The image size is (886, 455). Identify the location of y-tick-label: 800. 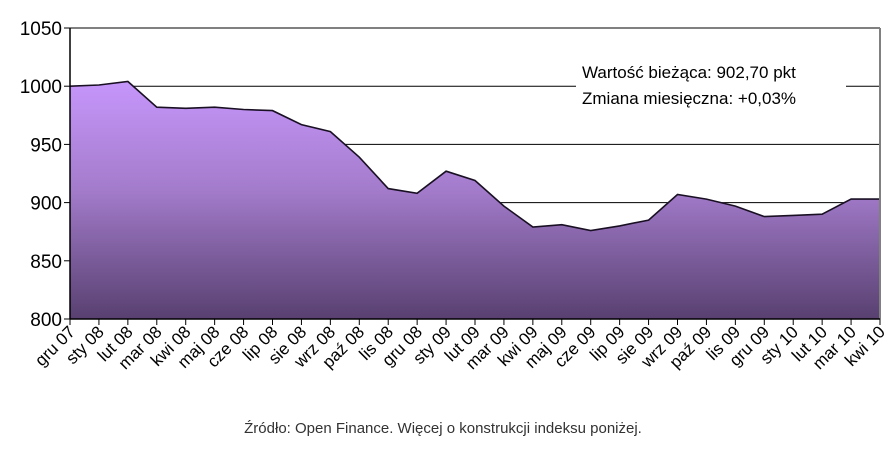
(46, 320).